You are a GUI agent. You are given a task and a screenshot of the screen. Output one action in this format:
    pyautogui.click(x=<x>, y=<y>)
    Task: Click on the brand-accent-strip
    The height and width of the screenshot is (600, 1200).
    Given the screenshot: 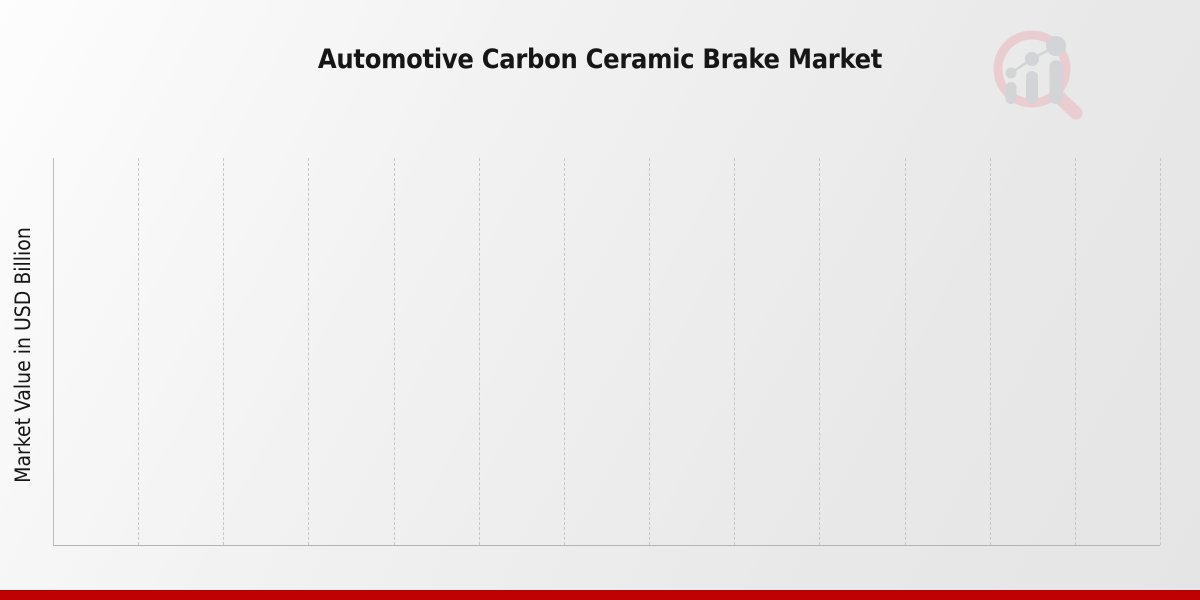 What is the action you would take?
    pyautogui.click(x=600, y=595)
    